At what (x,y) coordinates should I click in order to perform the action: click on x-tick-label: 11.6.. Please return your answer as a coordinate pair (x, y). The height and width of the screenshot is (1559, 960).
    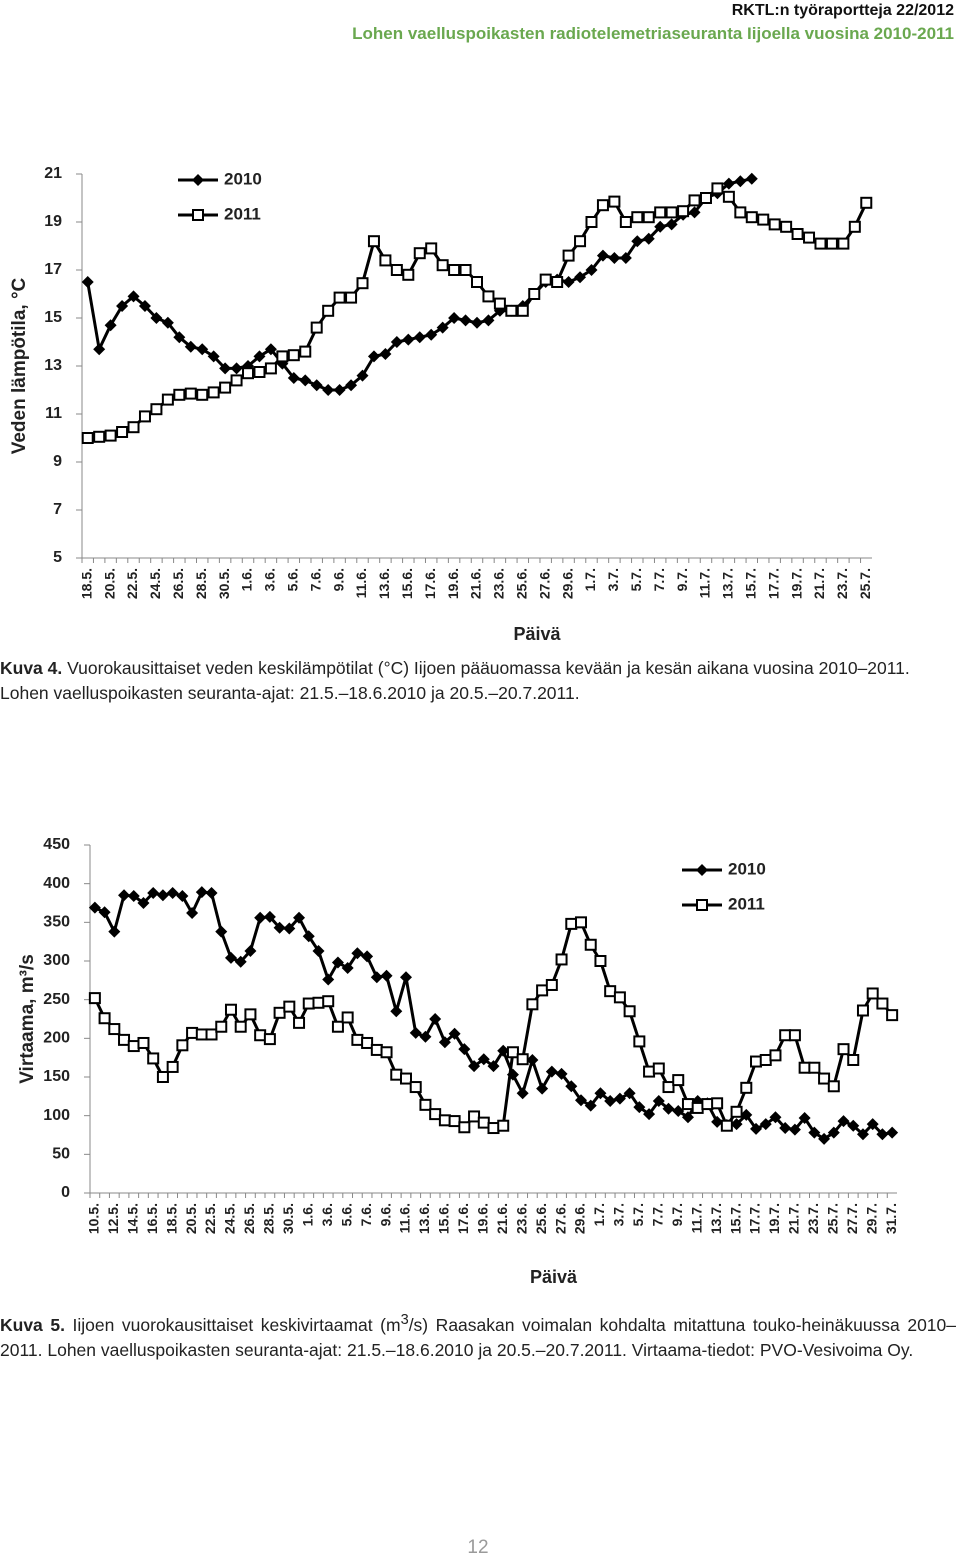
    Looking at the image, I should click on (361, 583).